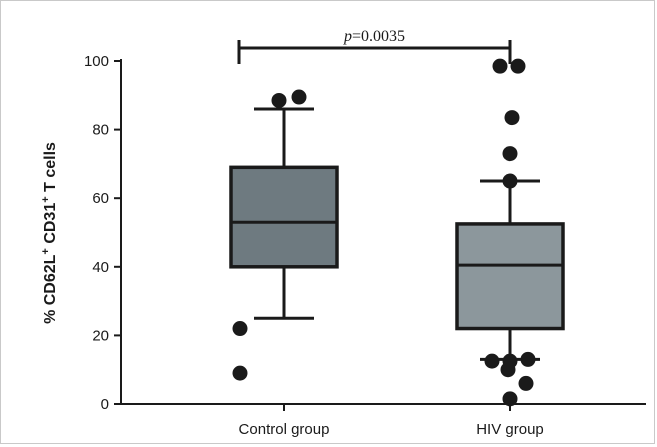 This screenshot has height=447, width=657. I want to click on y-axis-label: % CD62L+ CD31+ T cells, so click(49, 233).